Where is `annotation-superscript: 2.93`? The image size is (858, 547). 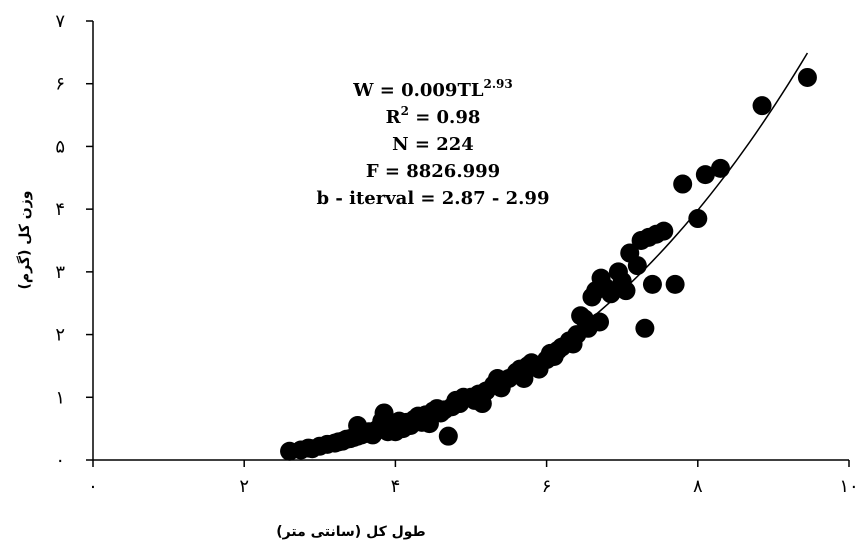
annotation-superscript: 2.93 is located at coordinates (498, 84).